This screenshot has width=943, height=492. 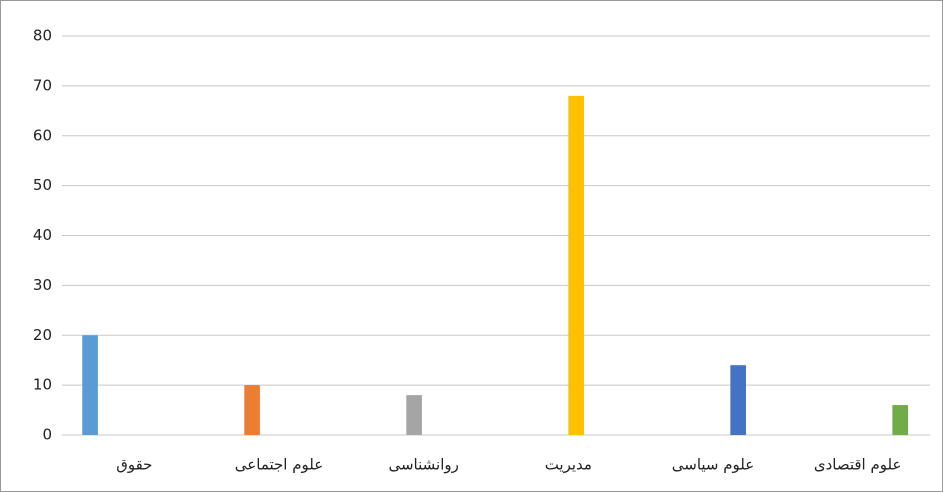 What do you see at coordinates (42, 285) in the screenshot?
I see `y-tick-label: 30` at bounding box center [42, 285].